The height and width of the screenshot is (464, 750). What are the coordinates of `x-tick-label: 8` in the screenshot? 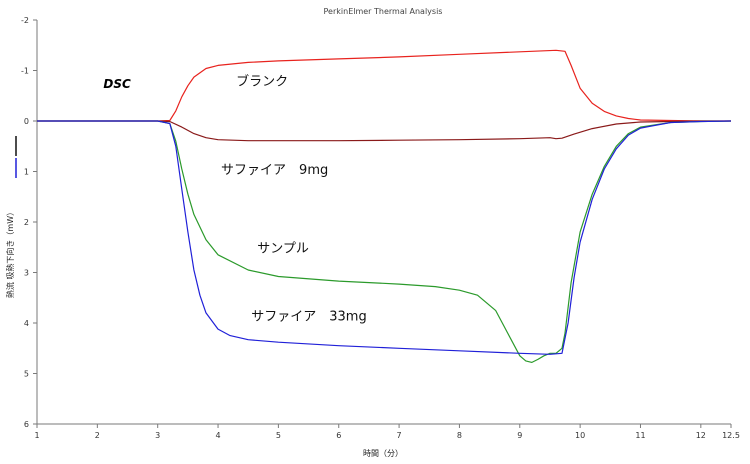 It's located at (459, 435).